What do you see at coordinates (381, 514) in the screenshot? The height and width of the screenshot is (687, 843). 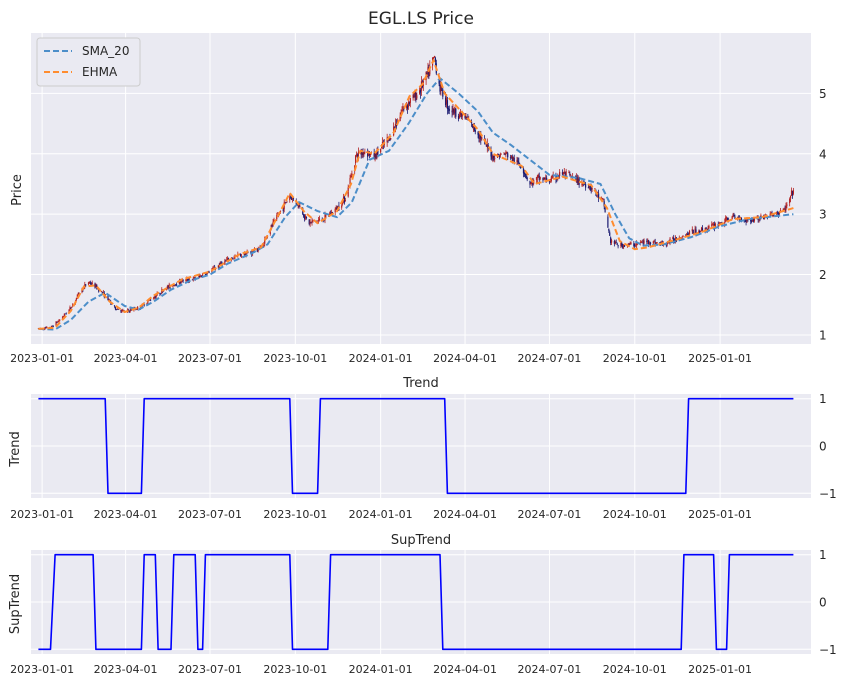 I see `x-tick-label: 2024-01-01` at bounding box center [381, 514].